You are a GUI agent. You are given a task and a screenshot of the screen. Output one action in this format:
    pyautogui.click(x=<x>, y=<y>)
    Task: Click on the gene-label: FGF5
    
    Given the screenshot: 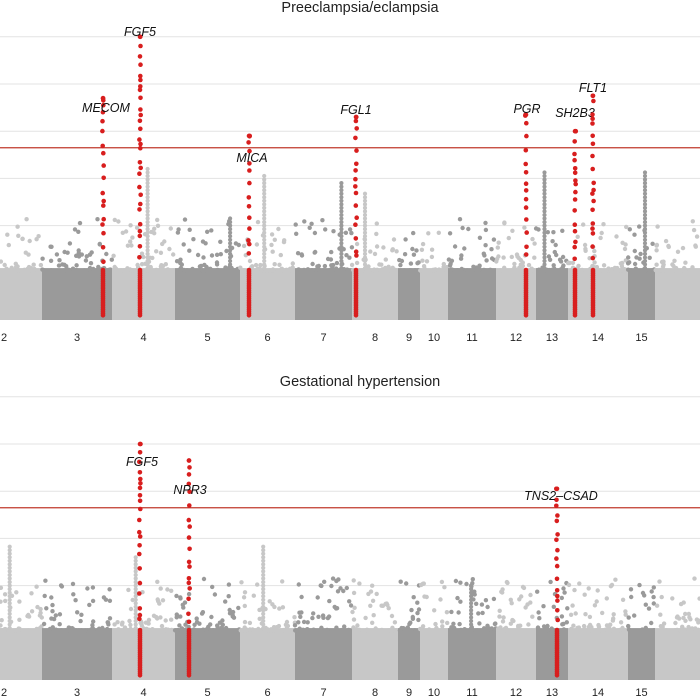 What is the action you would take?
    pyautogui.click(x=140, y=32)
    